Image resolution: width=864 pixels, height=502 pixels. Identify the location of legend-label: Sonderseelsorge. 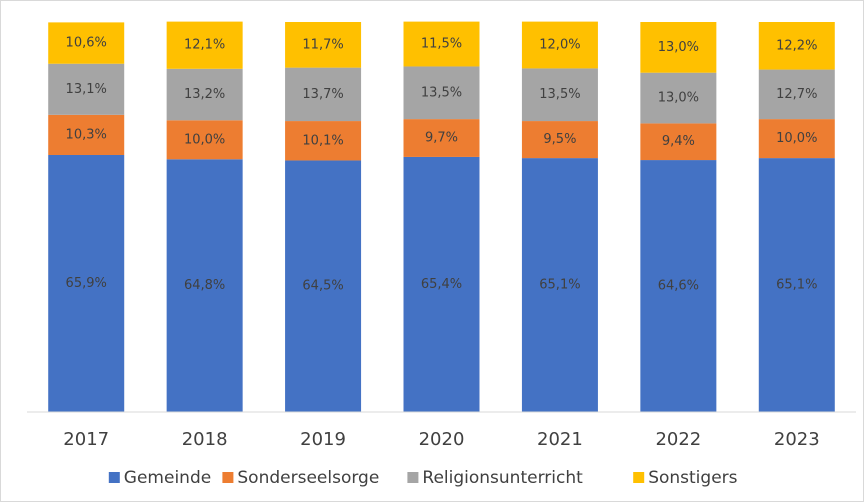
(308, 478).